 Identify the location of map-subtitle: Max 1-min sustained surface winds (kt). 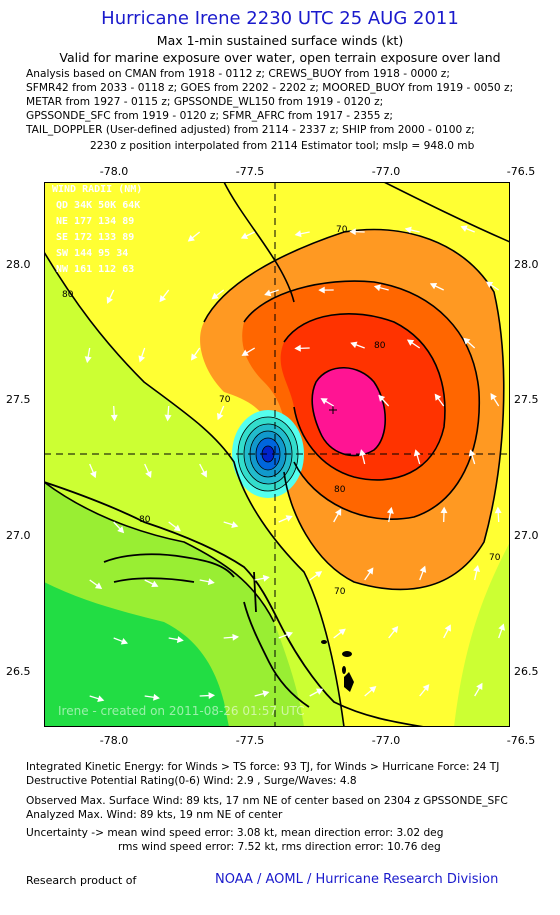
(280, 40).